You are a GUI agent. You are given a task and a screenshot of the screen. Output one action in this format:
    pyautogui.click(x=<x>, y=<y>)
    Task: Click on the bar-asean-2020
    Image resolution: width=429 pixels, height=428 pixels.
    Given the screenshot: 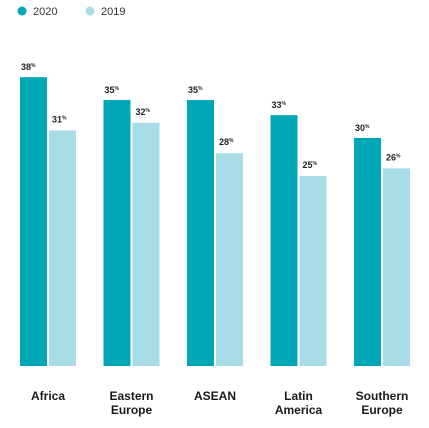 What is the action you would take?
    pyautogui.click(x=200, y=233)
    